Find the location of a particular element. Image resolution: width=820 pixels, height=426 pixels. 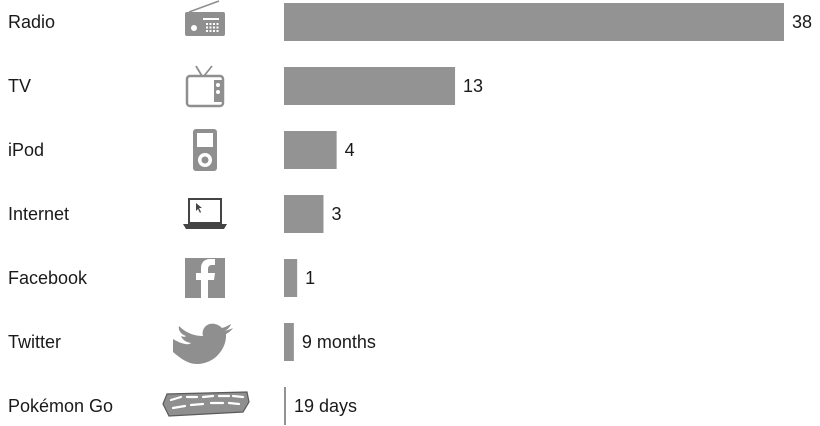

value-label: 1 is located at coordinates (310, 278).